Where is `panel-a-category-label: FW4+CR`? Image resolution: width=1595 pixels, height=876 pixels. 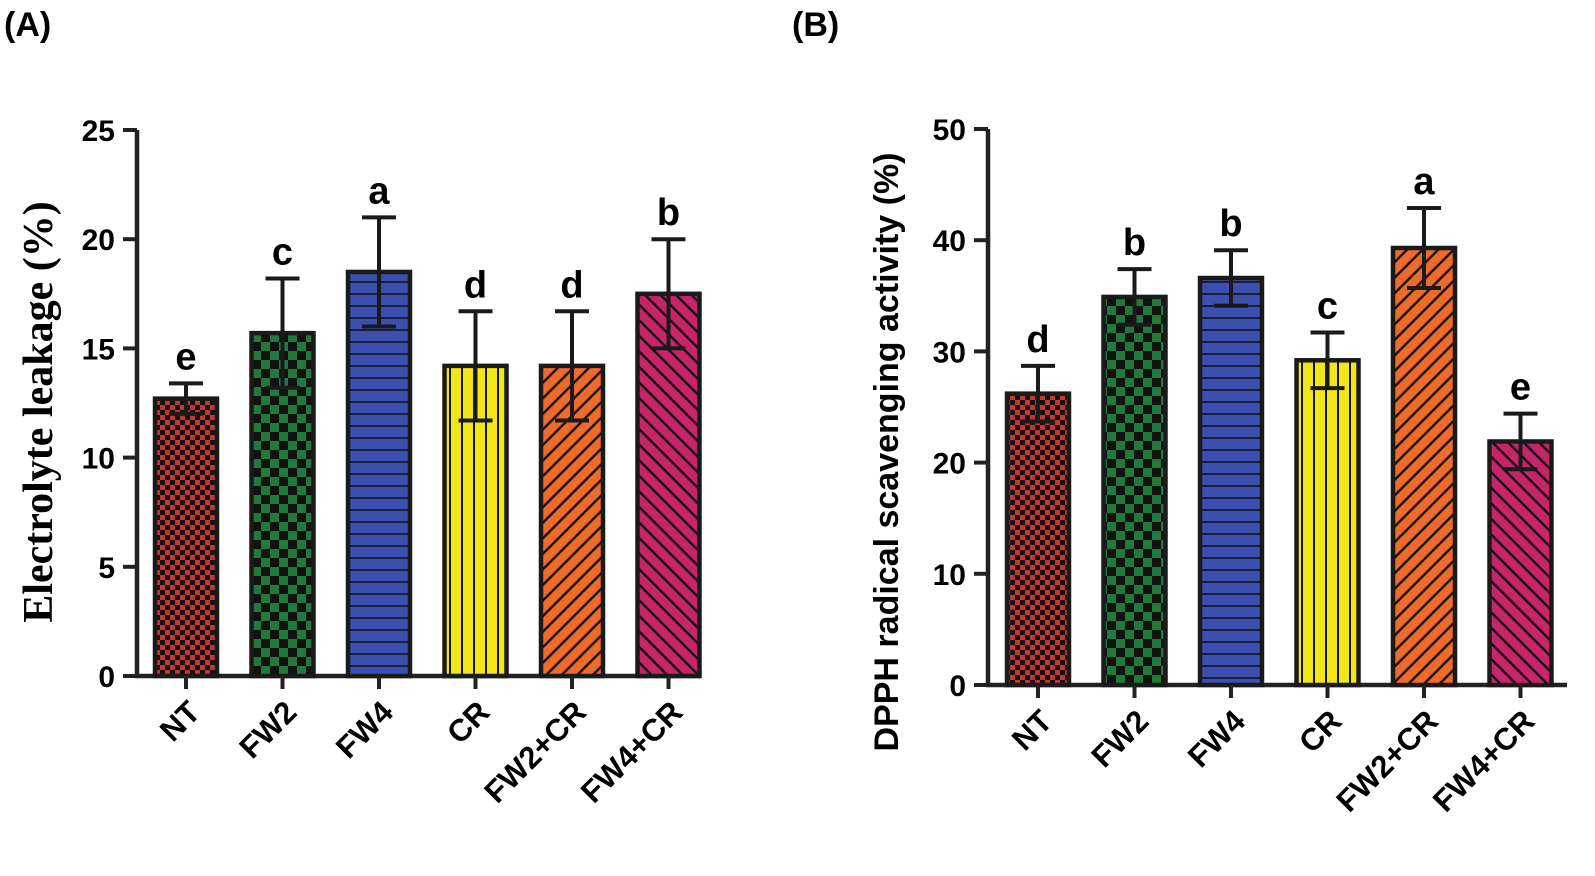
panel-a-category-label: FW4+CR is located at coordinates (631, 751).